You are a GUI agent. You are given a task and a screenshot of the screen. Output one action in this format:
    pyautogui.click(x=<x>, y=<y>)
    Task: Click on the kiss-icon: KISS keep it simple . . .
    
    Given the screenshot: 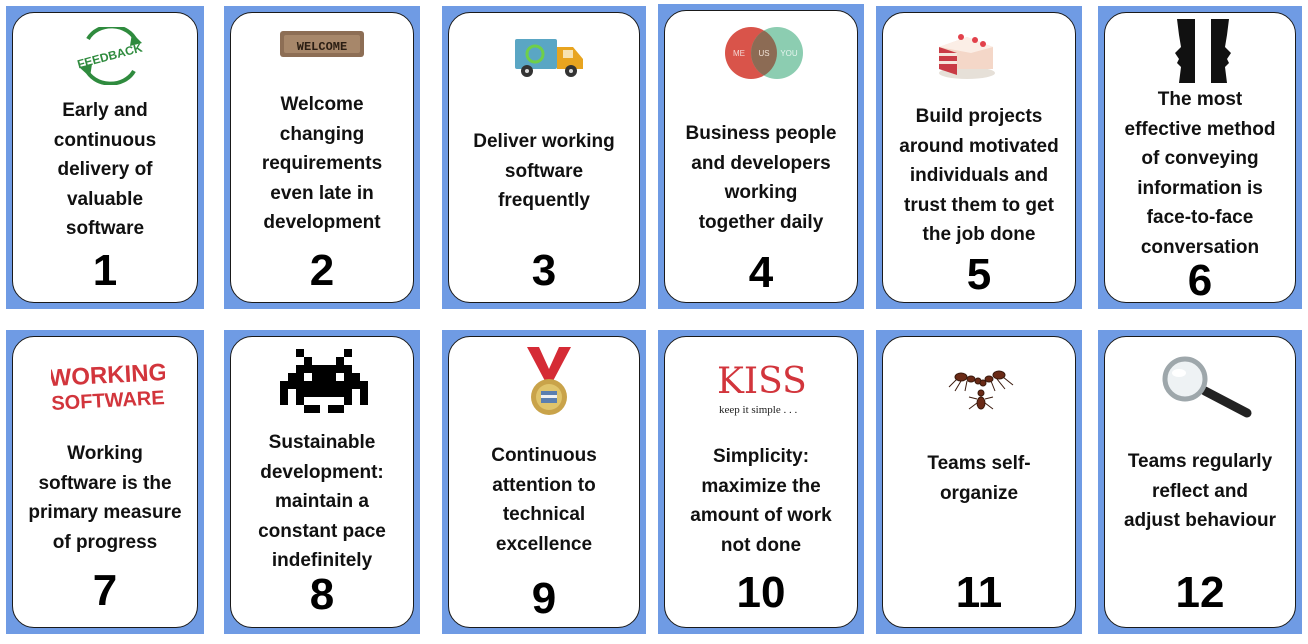 What is the action you would take?
    pyautogui.click(x=762, y=388)
    